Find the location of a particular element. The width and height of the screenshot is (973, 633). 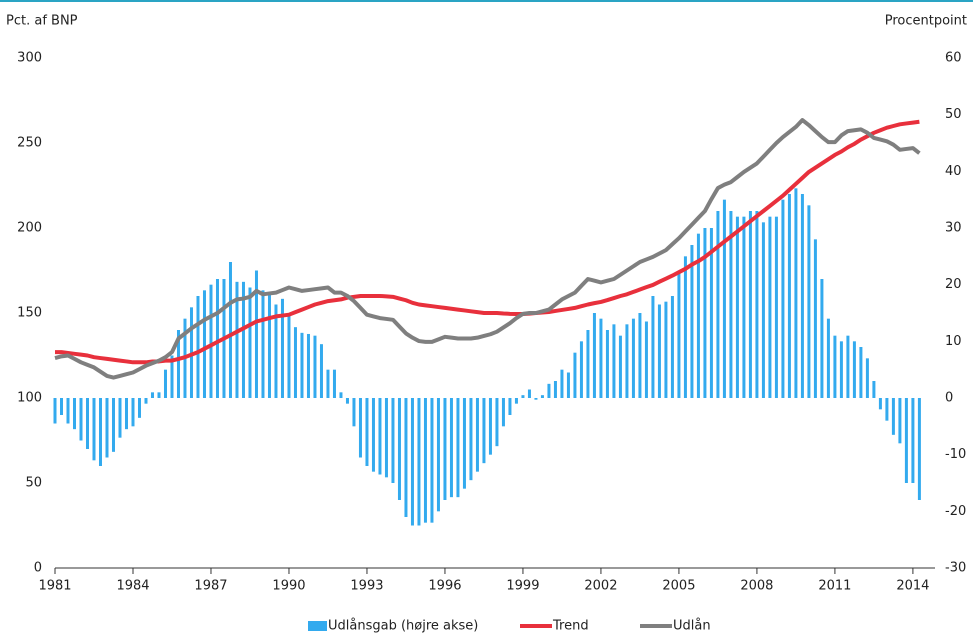

y2-tick-label: -10 is located at coordinates (955, 454).